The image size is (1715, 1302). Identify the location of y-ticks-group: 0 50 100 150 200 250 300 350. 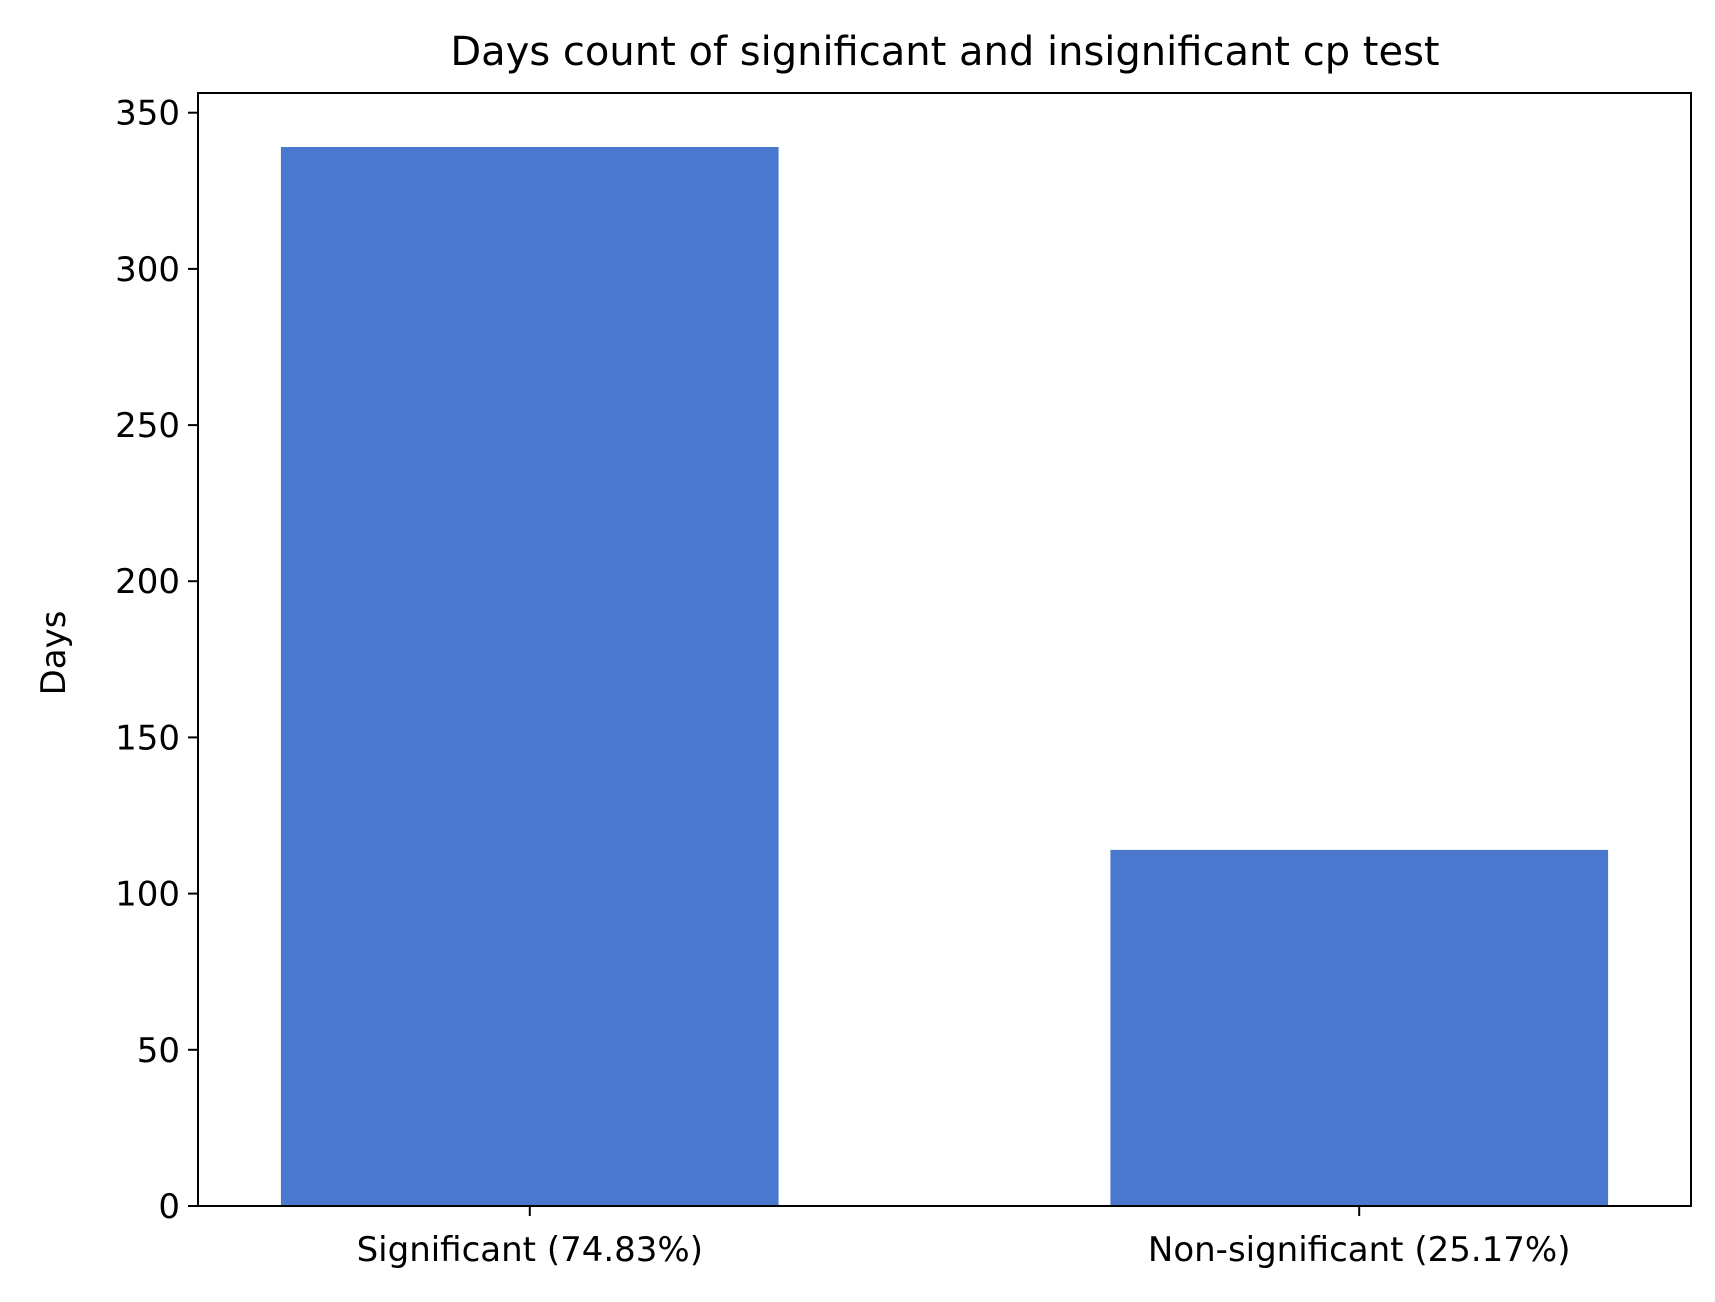
(156, 660).